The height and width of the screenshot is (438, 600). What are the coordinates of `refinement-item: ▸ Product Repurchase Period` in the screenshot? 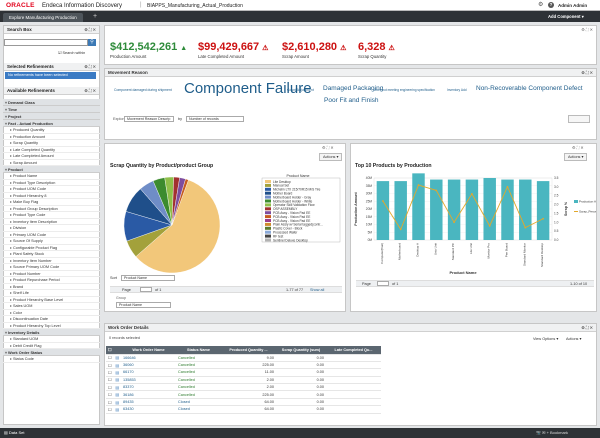 It's located at (51, 280).